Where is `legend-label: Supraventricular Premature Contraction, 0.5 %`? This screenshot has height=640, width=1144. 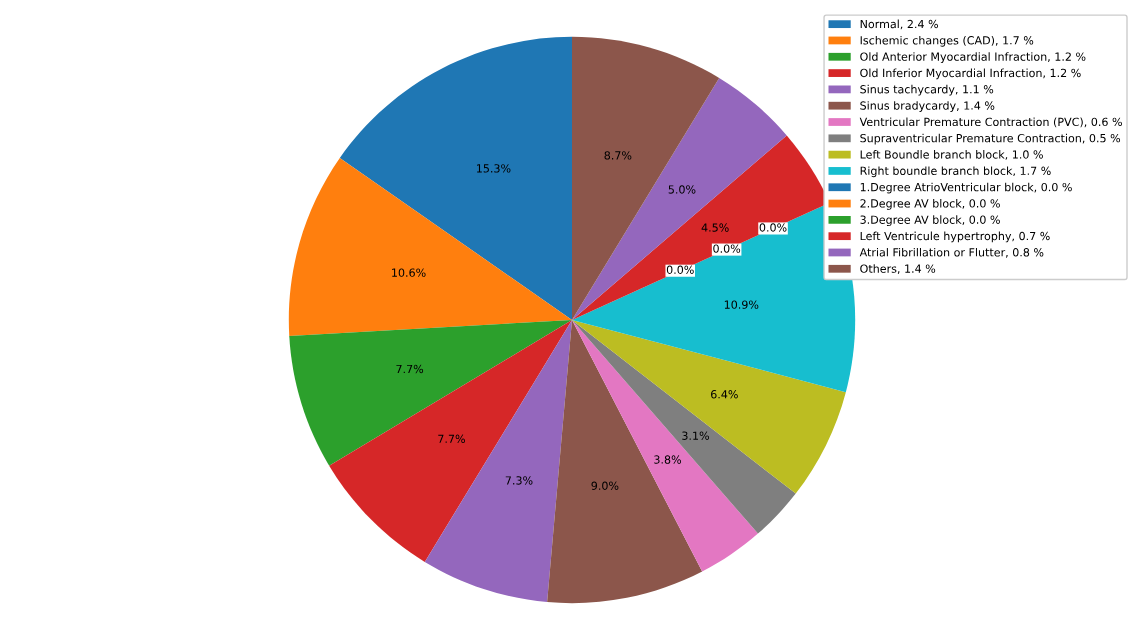
legend-label: Supraventricular Premature Contraction, 0.5 % is located at coordinates (990, 139).